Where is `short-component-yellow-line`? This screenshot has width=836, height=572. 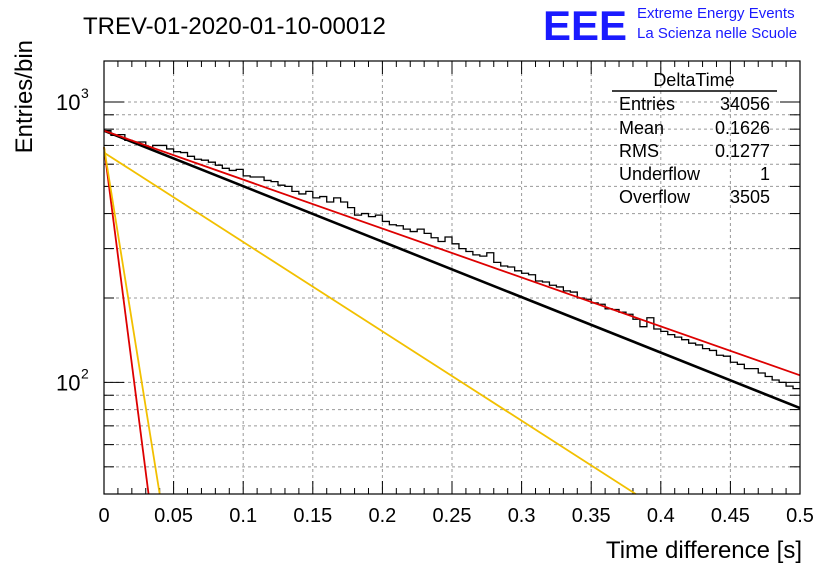
short-component-yellow-line is located at coordinates (132, 321).